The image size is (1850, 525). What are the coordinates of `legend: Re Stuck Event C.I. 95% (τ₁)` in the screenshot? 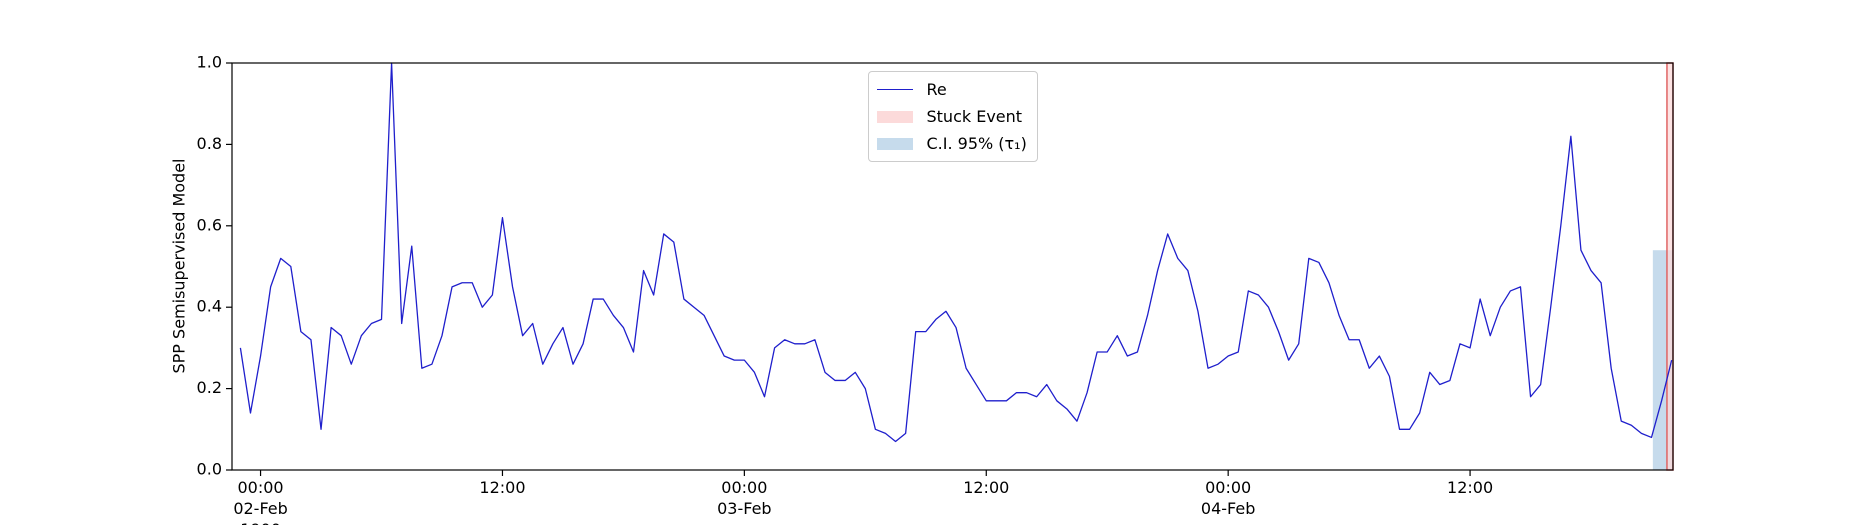 It's located at (952, 116).